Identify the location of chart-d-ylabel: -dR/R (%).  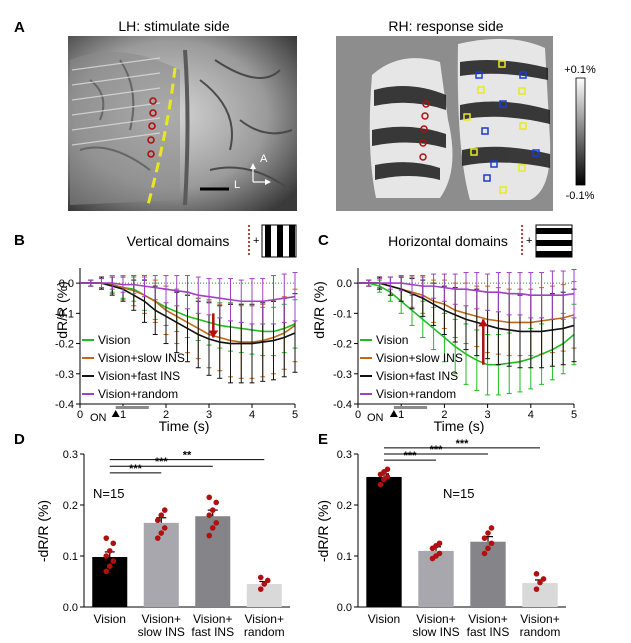
(43, 531).